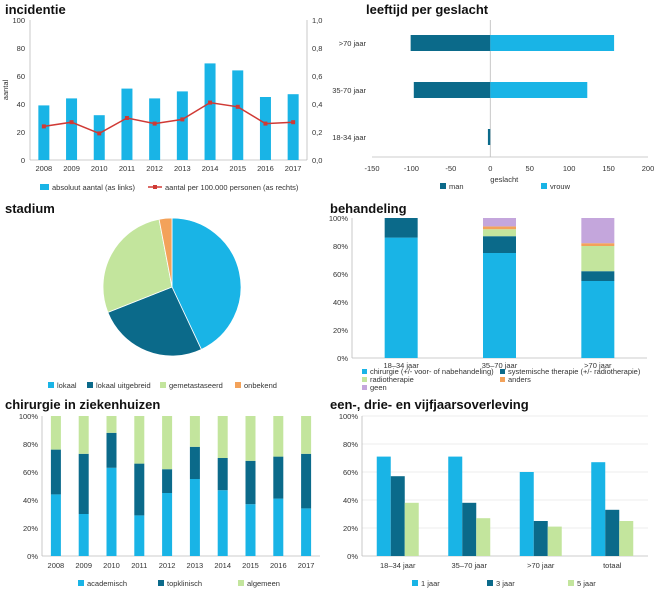 The height and width of the screenshot is (594, 667). I want to click on y-tick-label: 0, so click(23, 160).